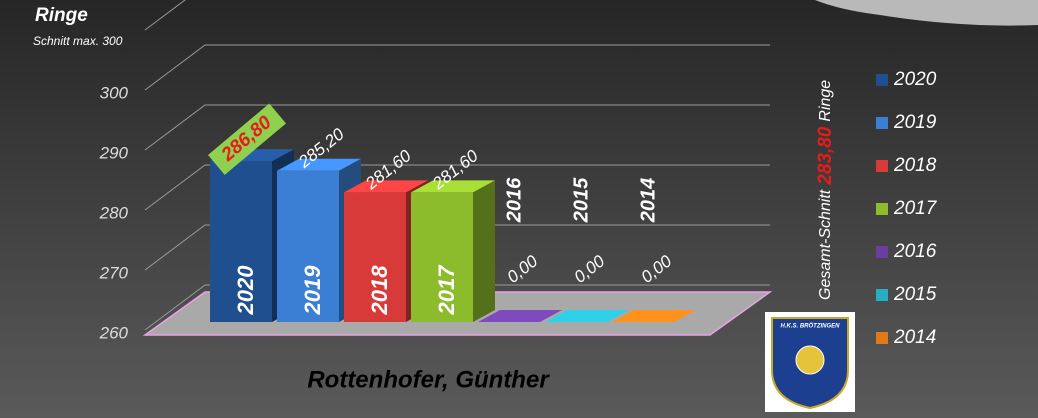 Image resolution: width=1038 pixels, height=418 pixels. I want to click on y-tick-label: 290, so click(114, 152).